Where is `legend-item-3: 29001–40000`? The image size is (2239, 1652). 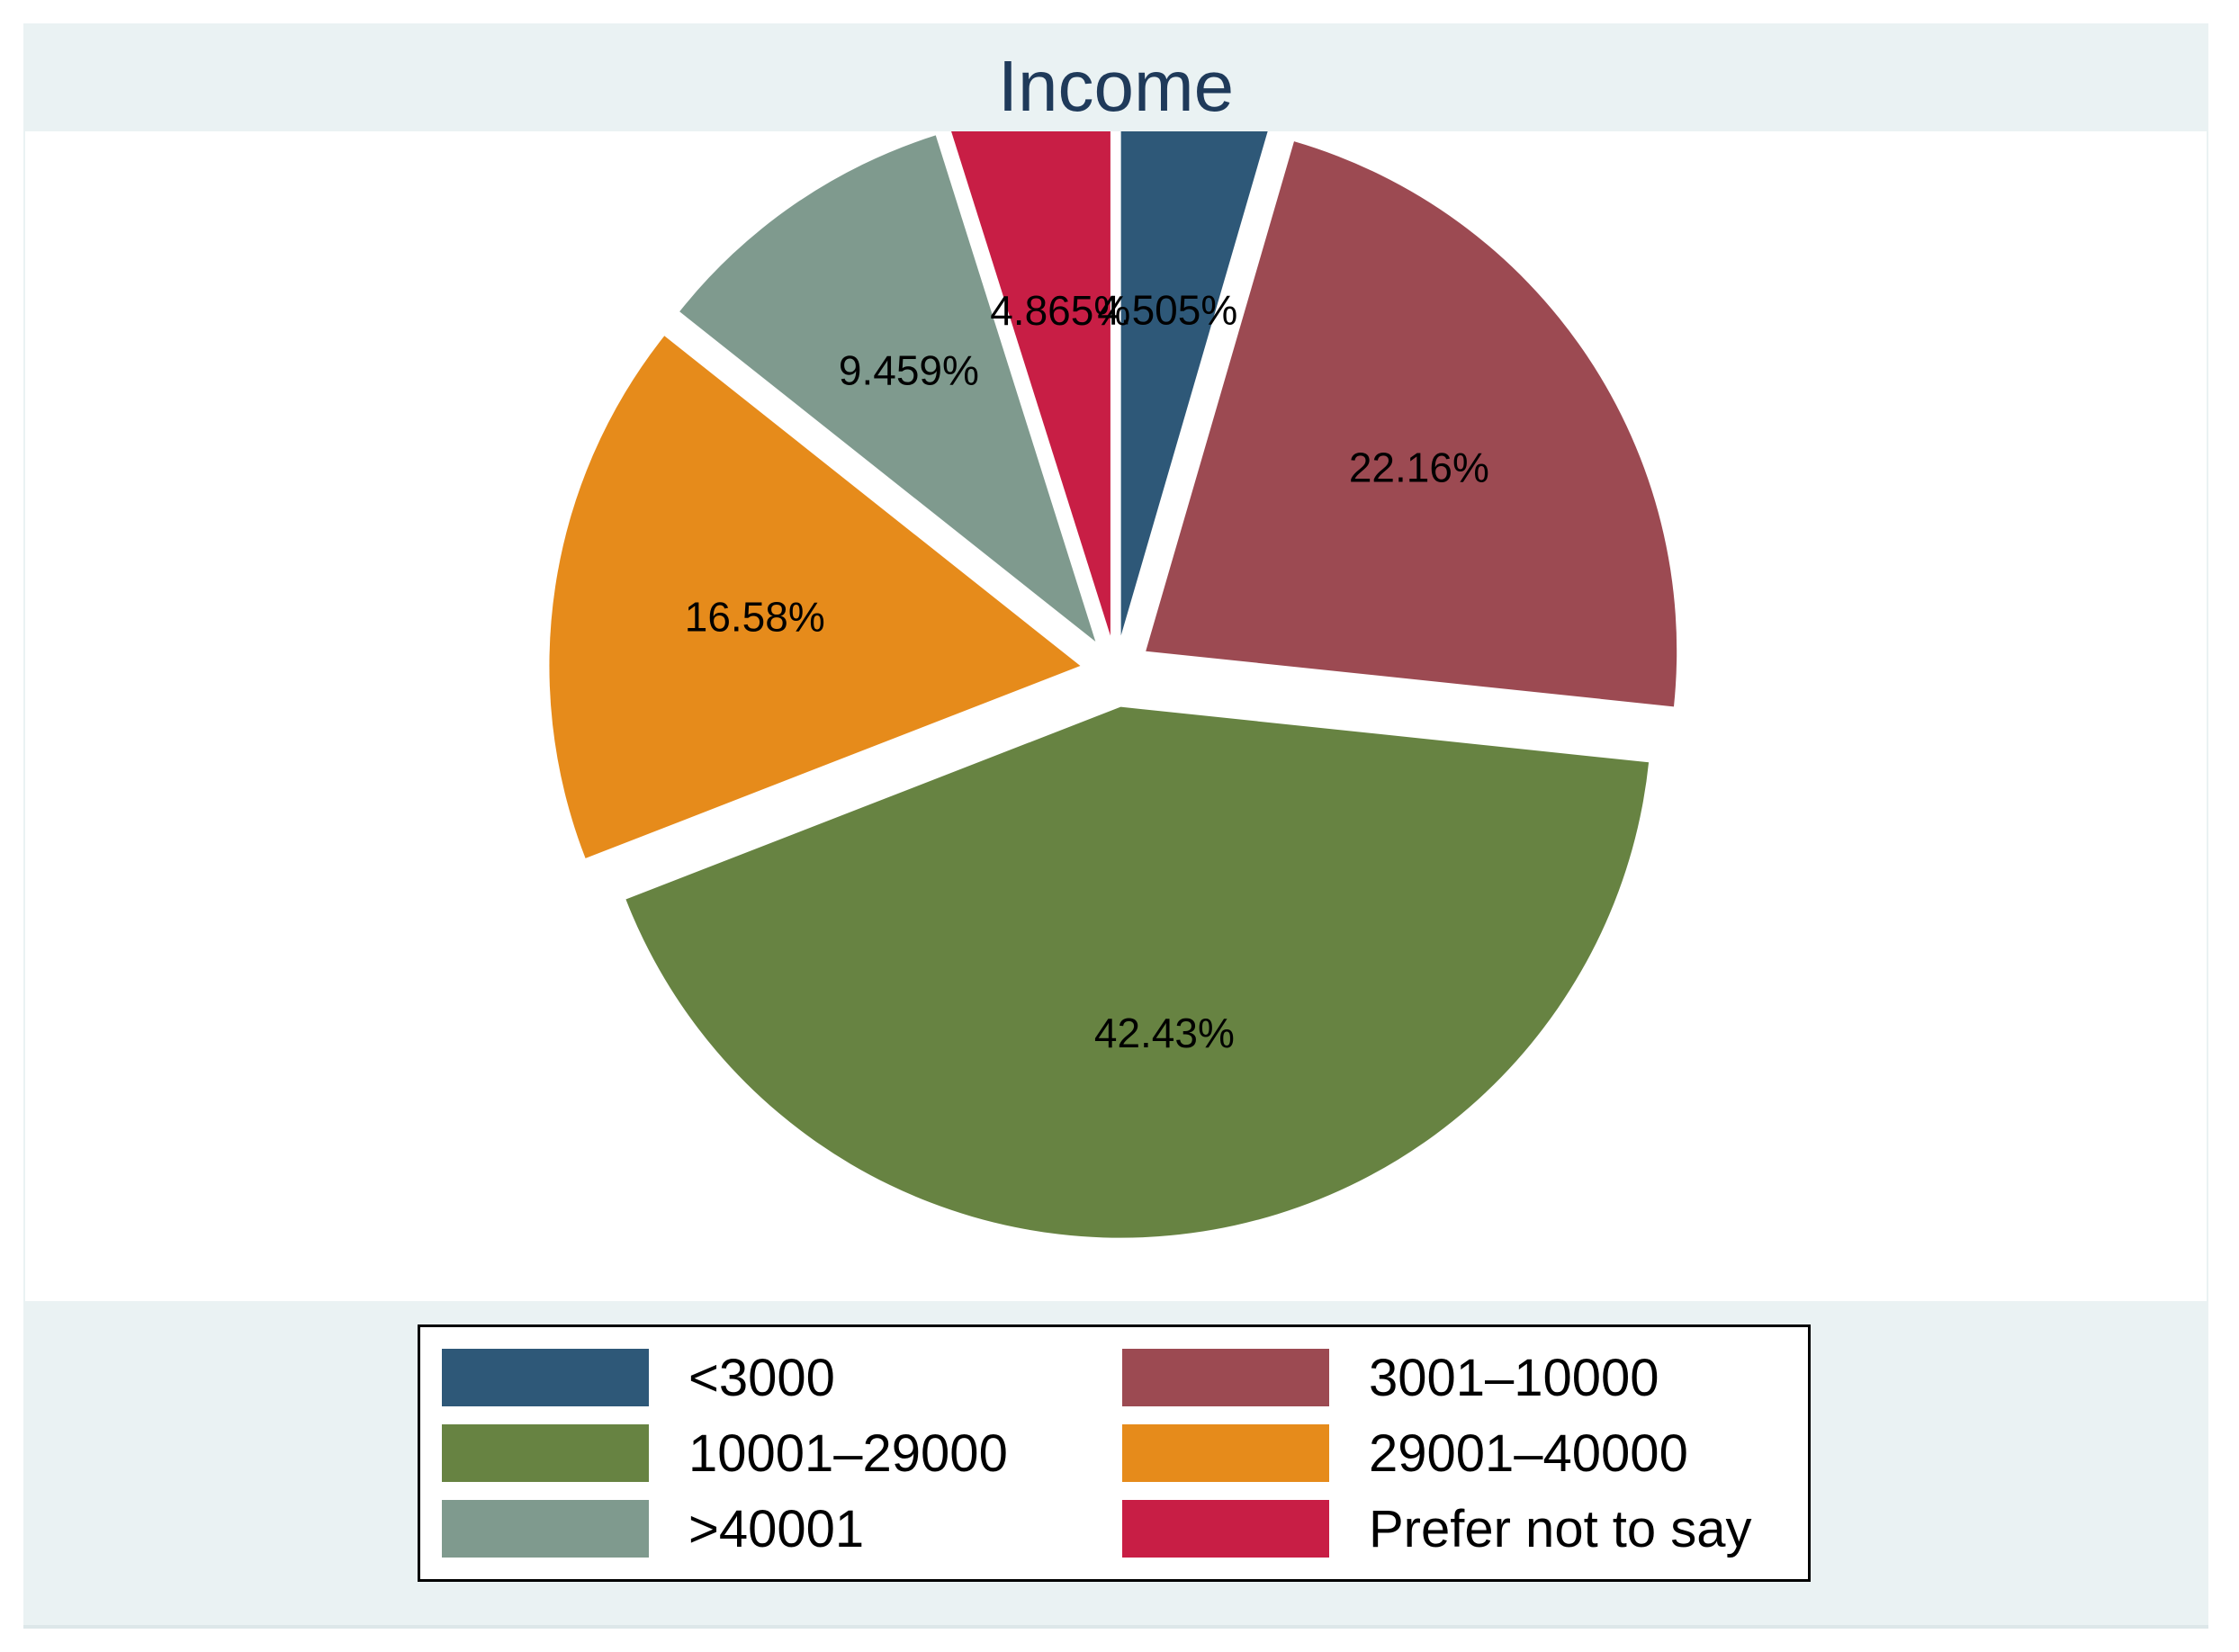
legend-item-3: 29001–40000 is located at coordinates (1405, 1453).